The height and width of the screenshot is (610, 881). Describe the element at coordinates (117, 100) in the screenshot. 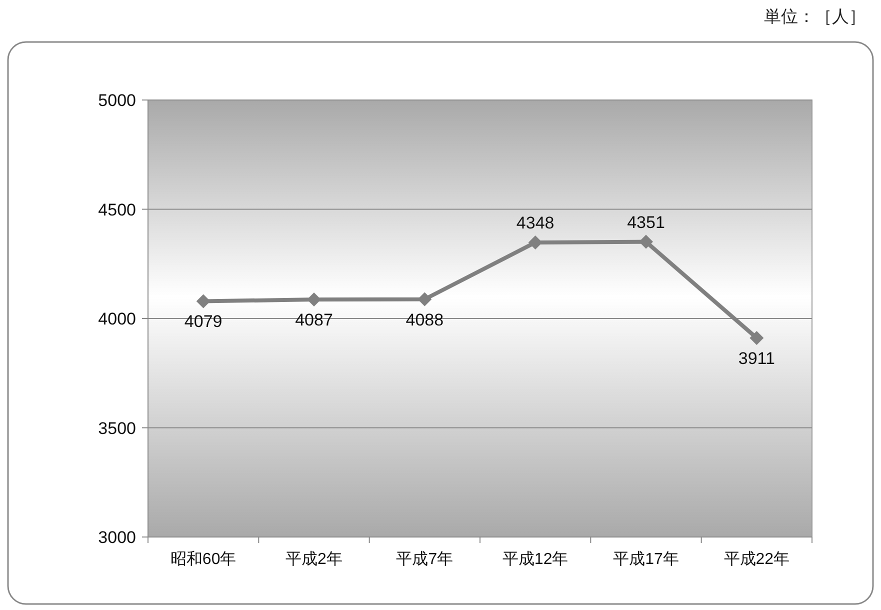

I see `y-tick-label: 5000` at that location.